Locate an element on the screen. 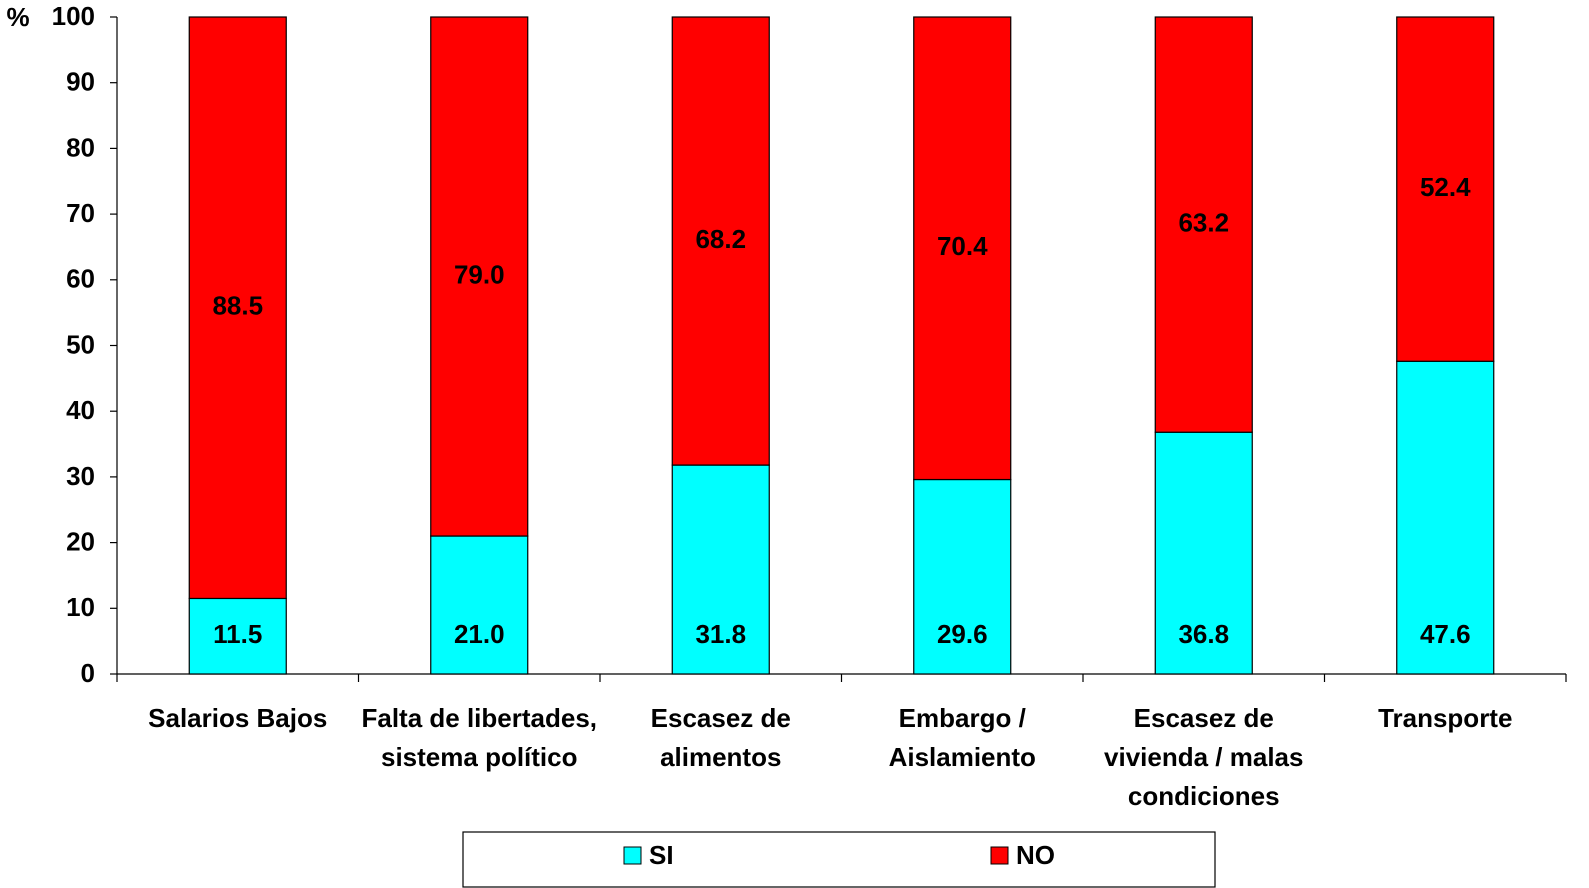  y-tick-label: 10 is located at coordinates (80, 607).